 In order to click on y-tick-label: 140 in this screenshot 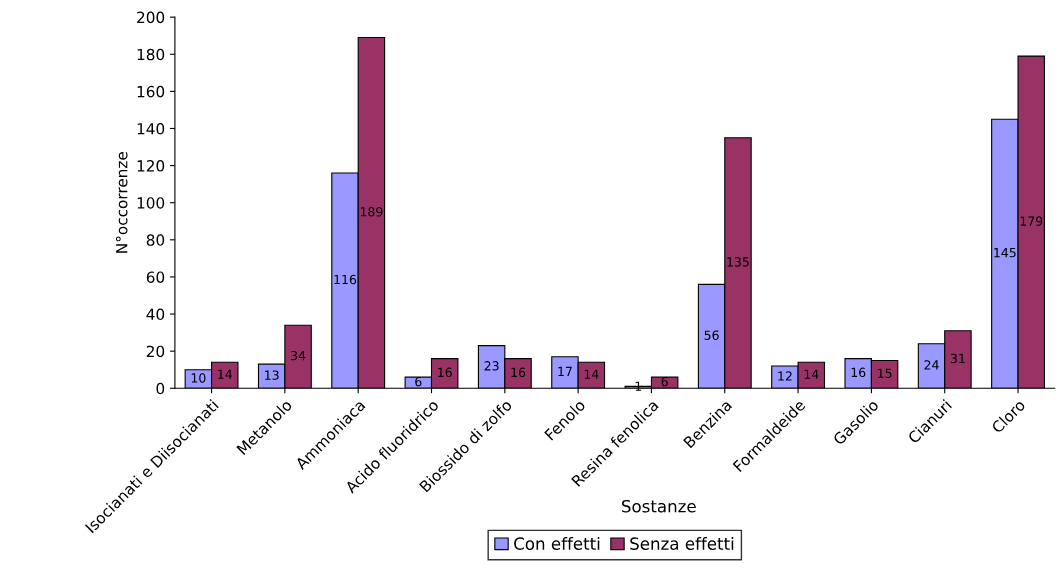, I will do `click(151, 128)`.